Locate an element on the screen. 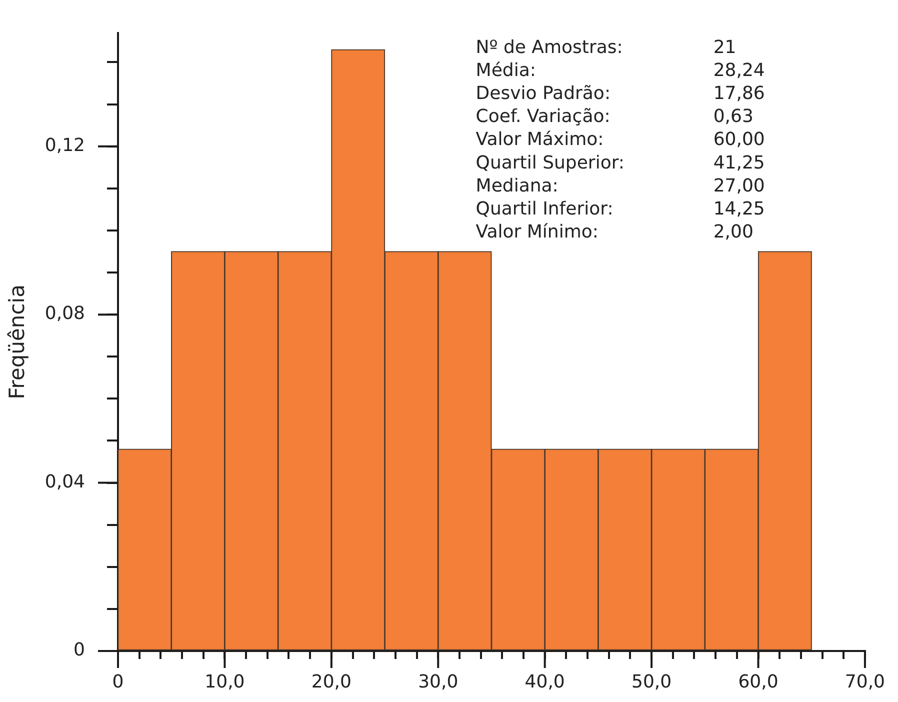 The height and width of the screenshot is (702, 898). y-tick-label: 0 is located at coordinates (79, 650).